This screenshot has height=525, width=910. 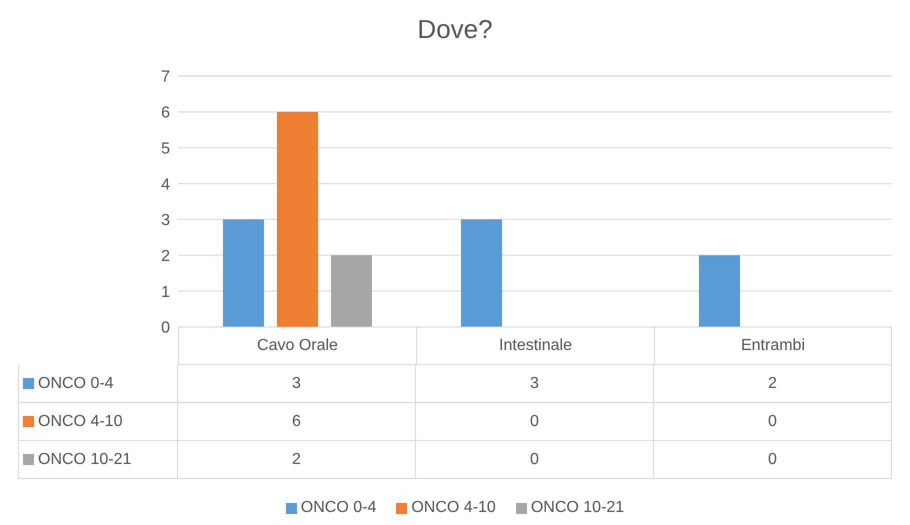 What do you see at coordinates (98, 384) in the screenshot?
I see `legend-label: ONCO 0-4` at bounding box center [98, 384].